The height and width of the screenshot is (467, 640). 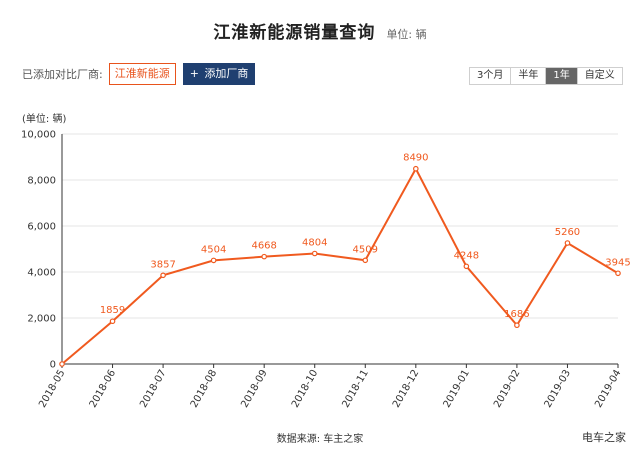 I want to click on brand-tag: 江淮新能源, so click(x=142, y=74).